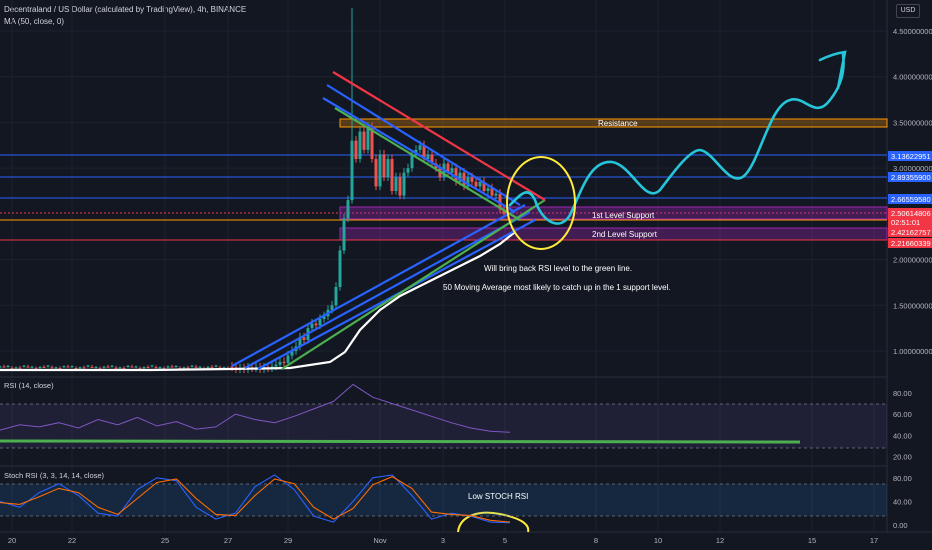 The height and width of the screenshot is (550, 932). I want to click on price-tick-label: 4.50000000, so click(912, 31).